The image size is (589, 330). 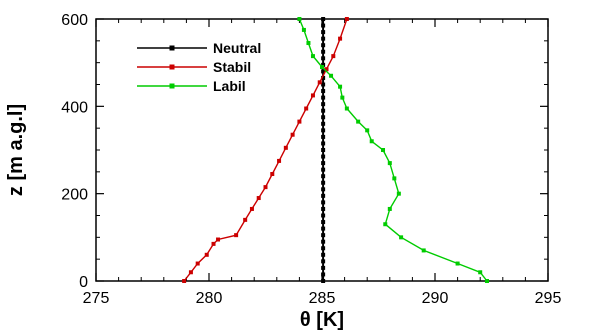 What do you see at coordinates (229, 86) in the screenshot?
I see `legend-label-labil: Labil` at bounding box center [229, 86].